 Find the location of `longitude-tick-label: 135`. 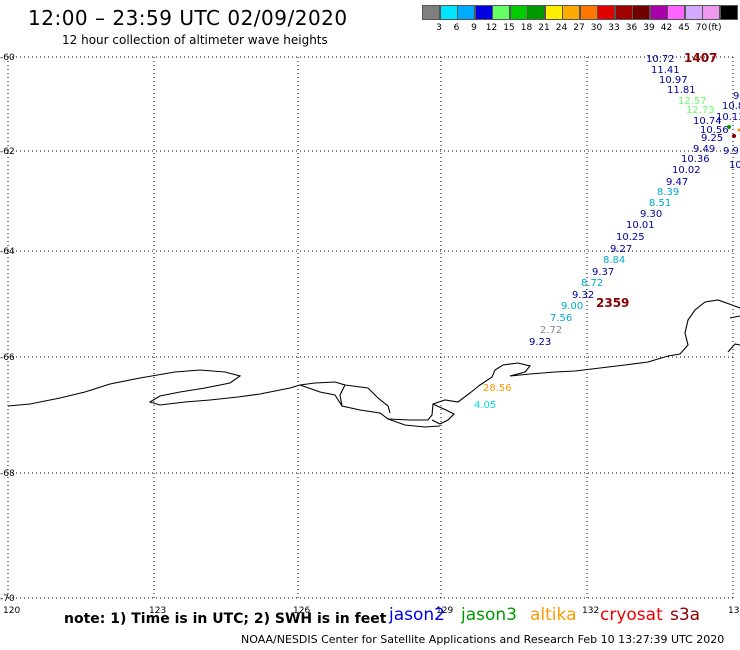

longitude-tick-label: 135 is located at coordinates (734, 611).